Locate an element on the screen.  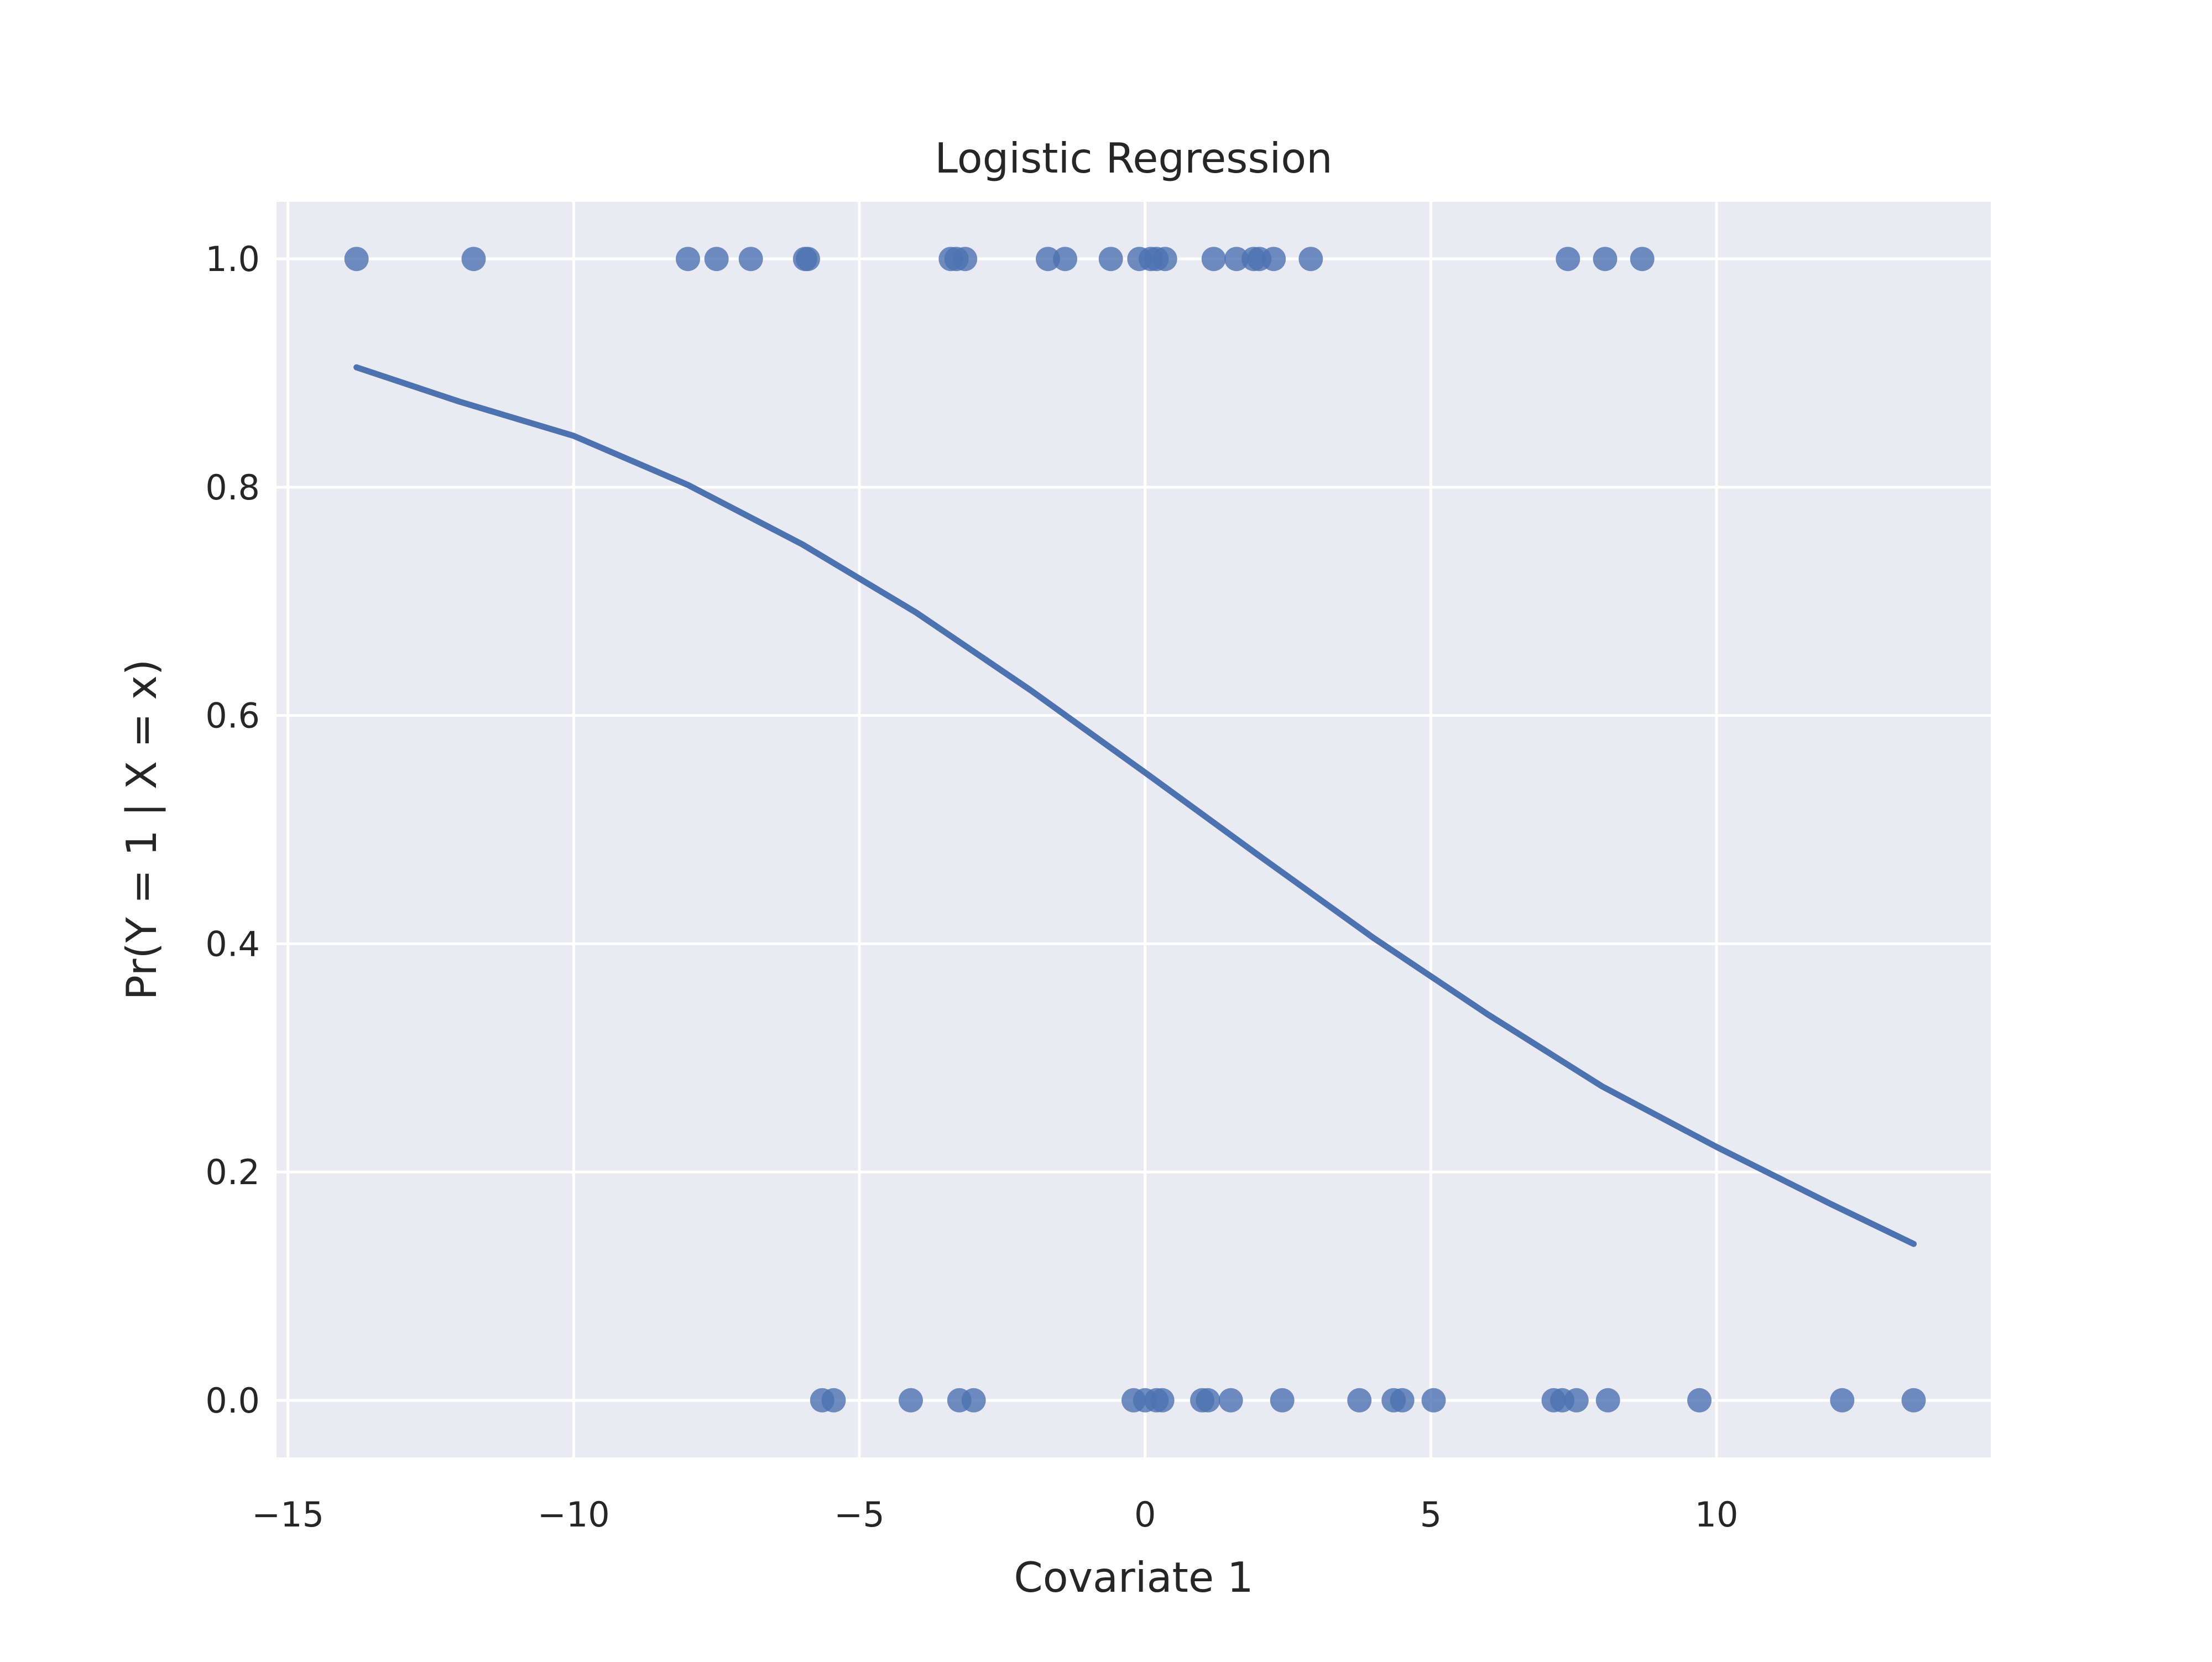
y-tick-label: 0.2 is located at coordinates (233, 1172).